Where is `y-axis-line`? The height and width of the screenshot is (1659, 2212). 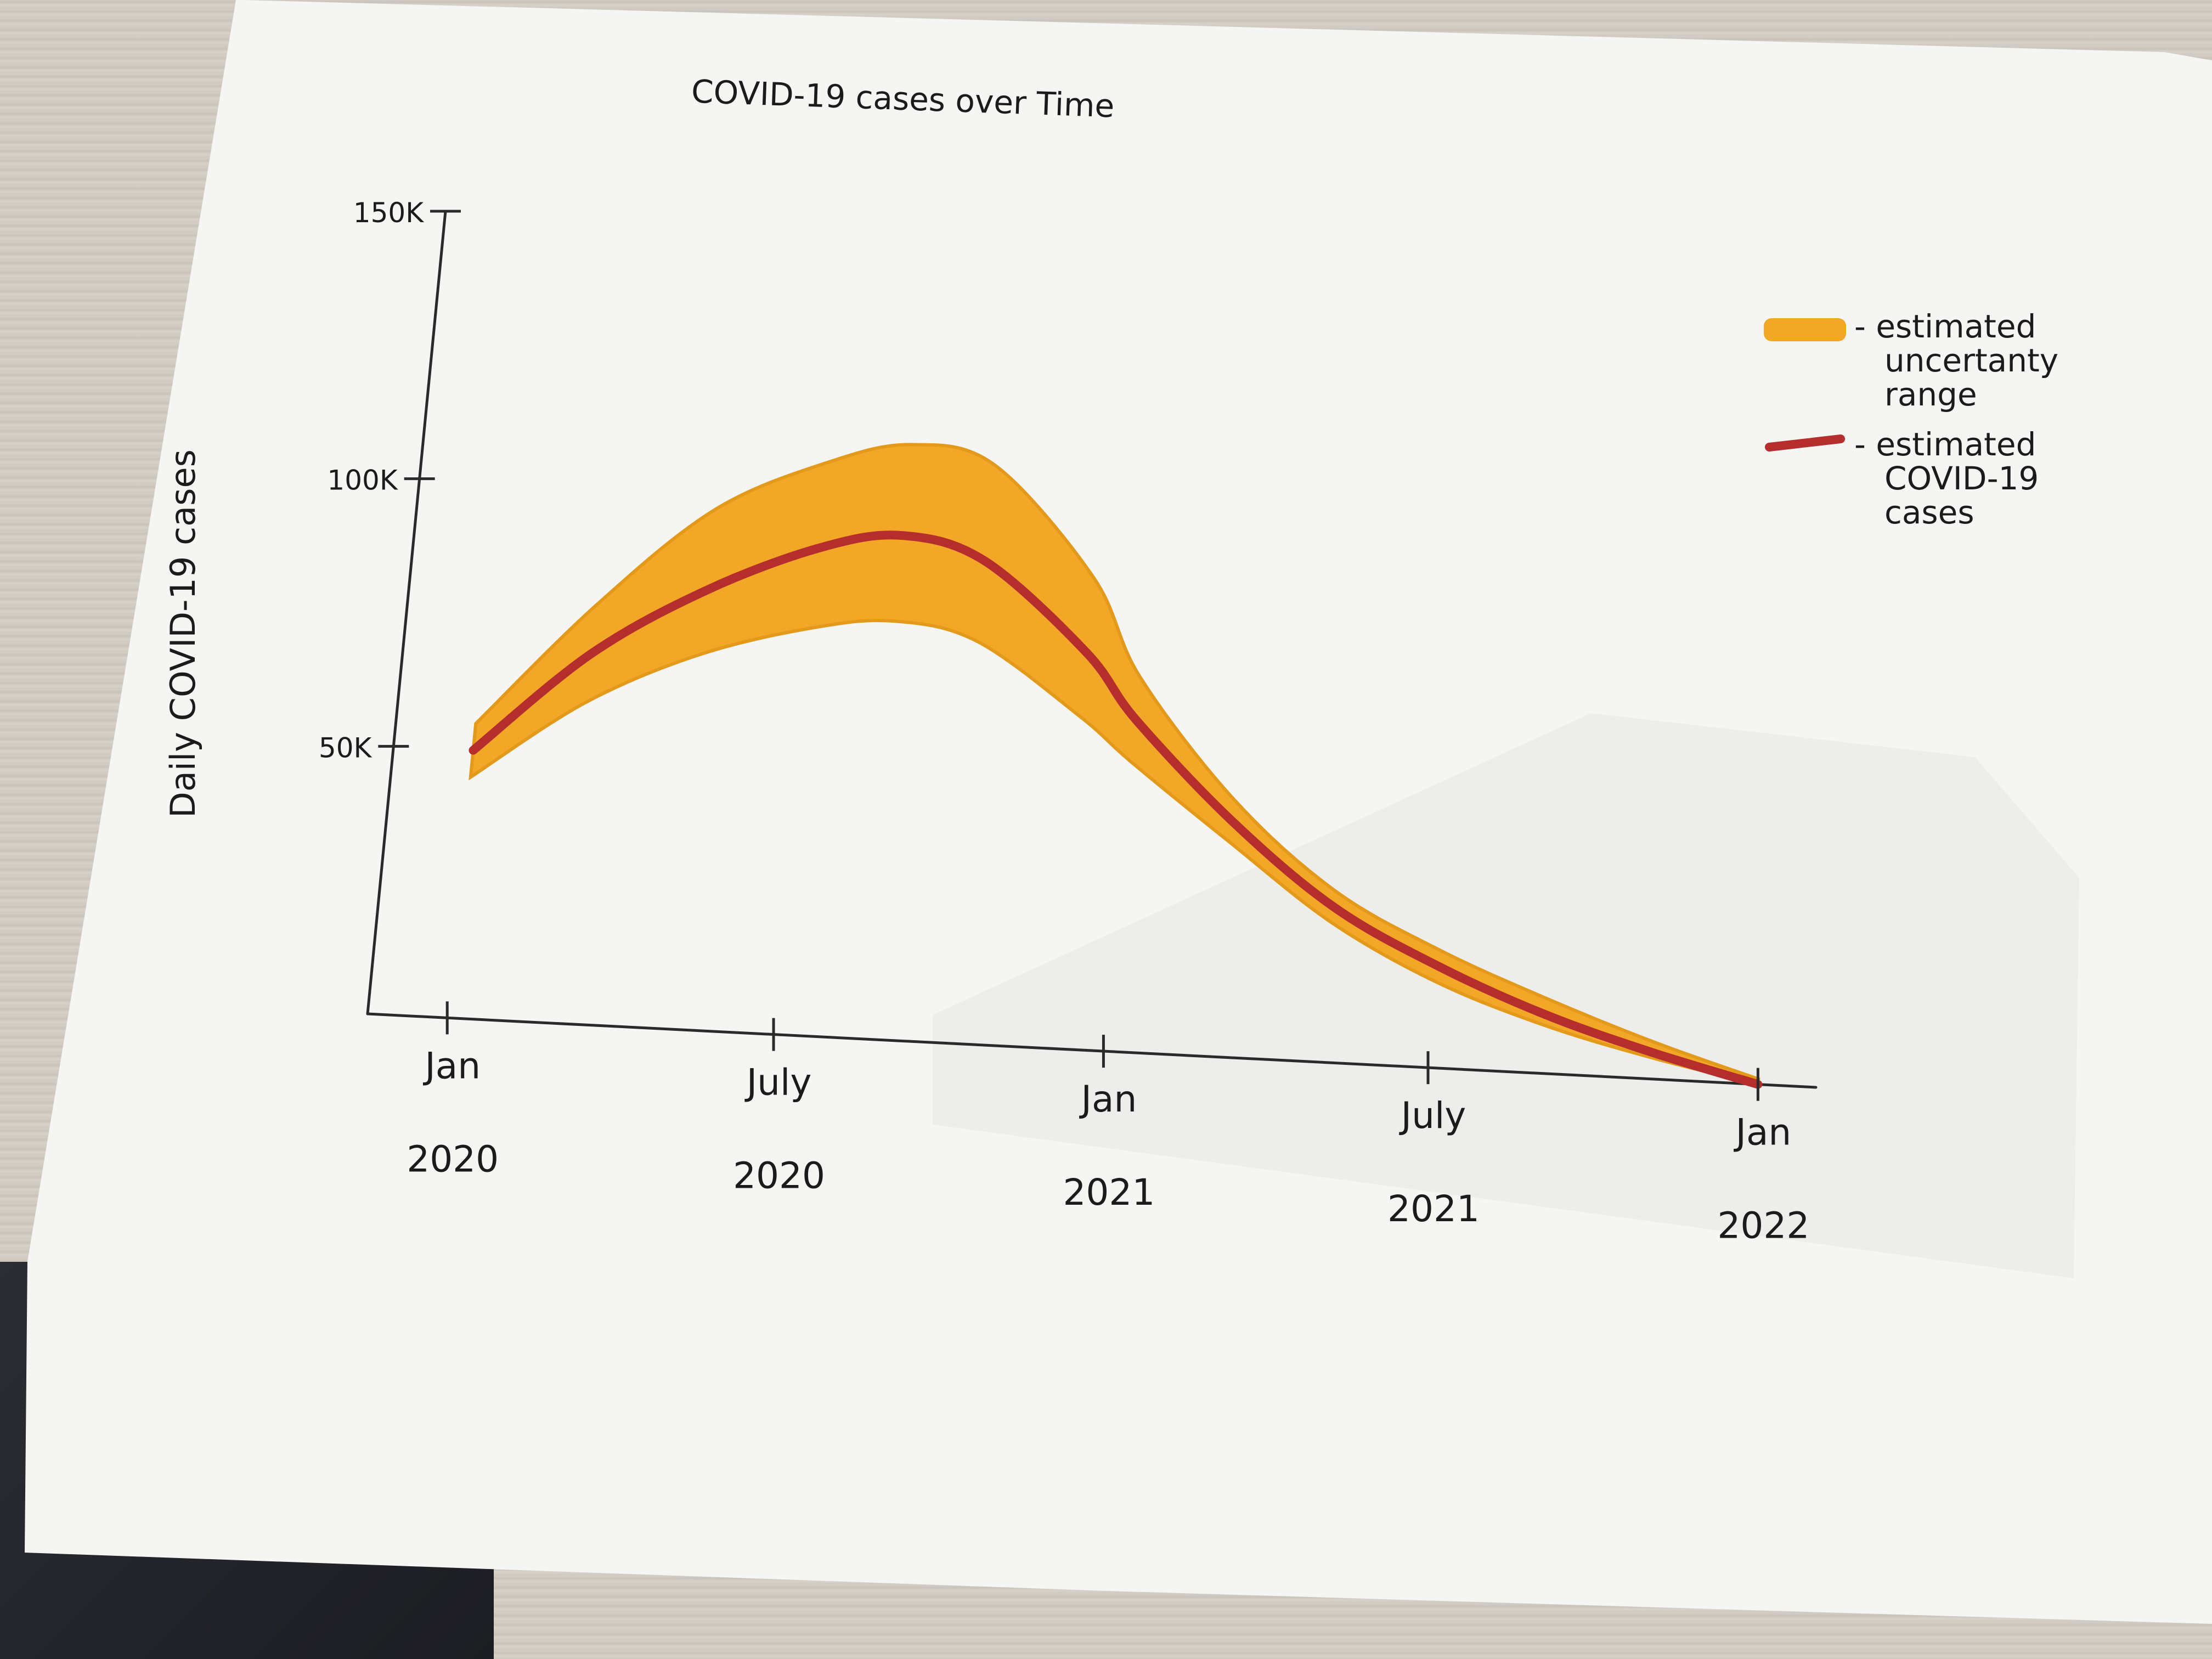
y-axis-line is located at coordinates (406, 612).